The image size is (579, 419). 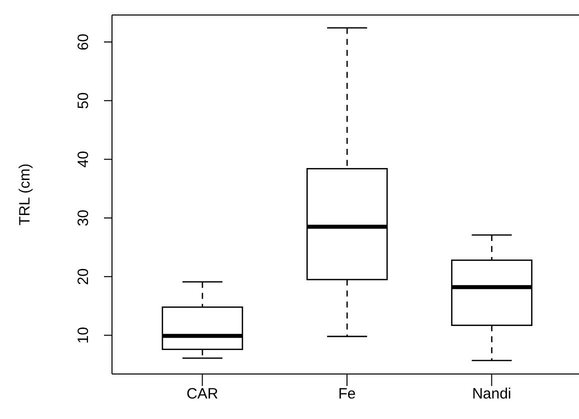 What do you see at coordinates (83, 218) in the screenshot?
I see `y-tick-label: 30` at bounding box center [83, 218].